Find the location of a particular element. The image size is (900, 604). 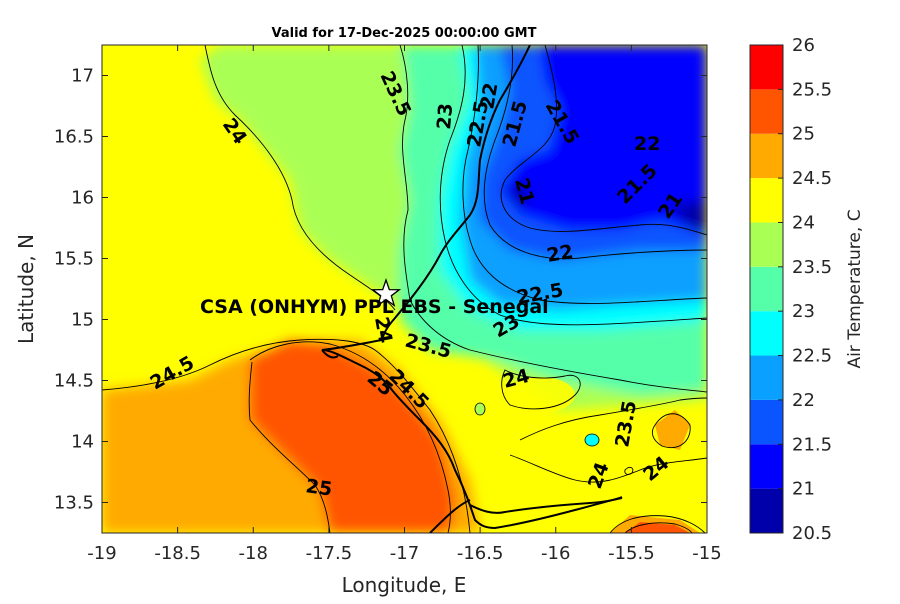

colorbar-label: Air Temperature, C is located at coordinates (855, 288).